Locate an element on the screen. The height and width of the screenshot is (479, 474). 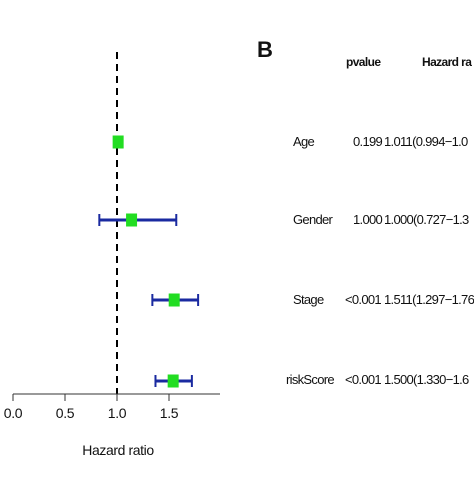
row-hazard-ratio: 1.011(0.994−1.0 is located at coordinates (426, 141).